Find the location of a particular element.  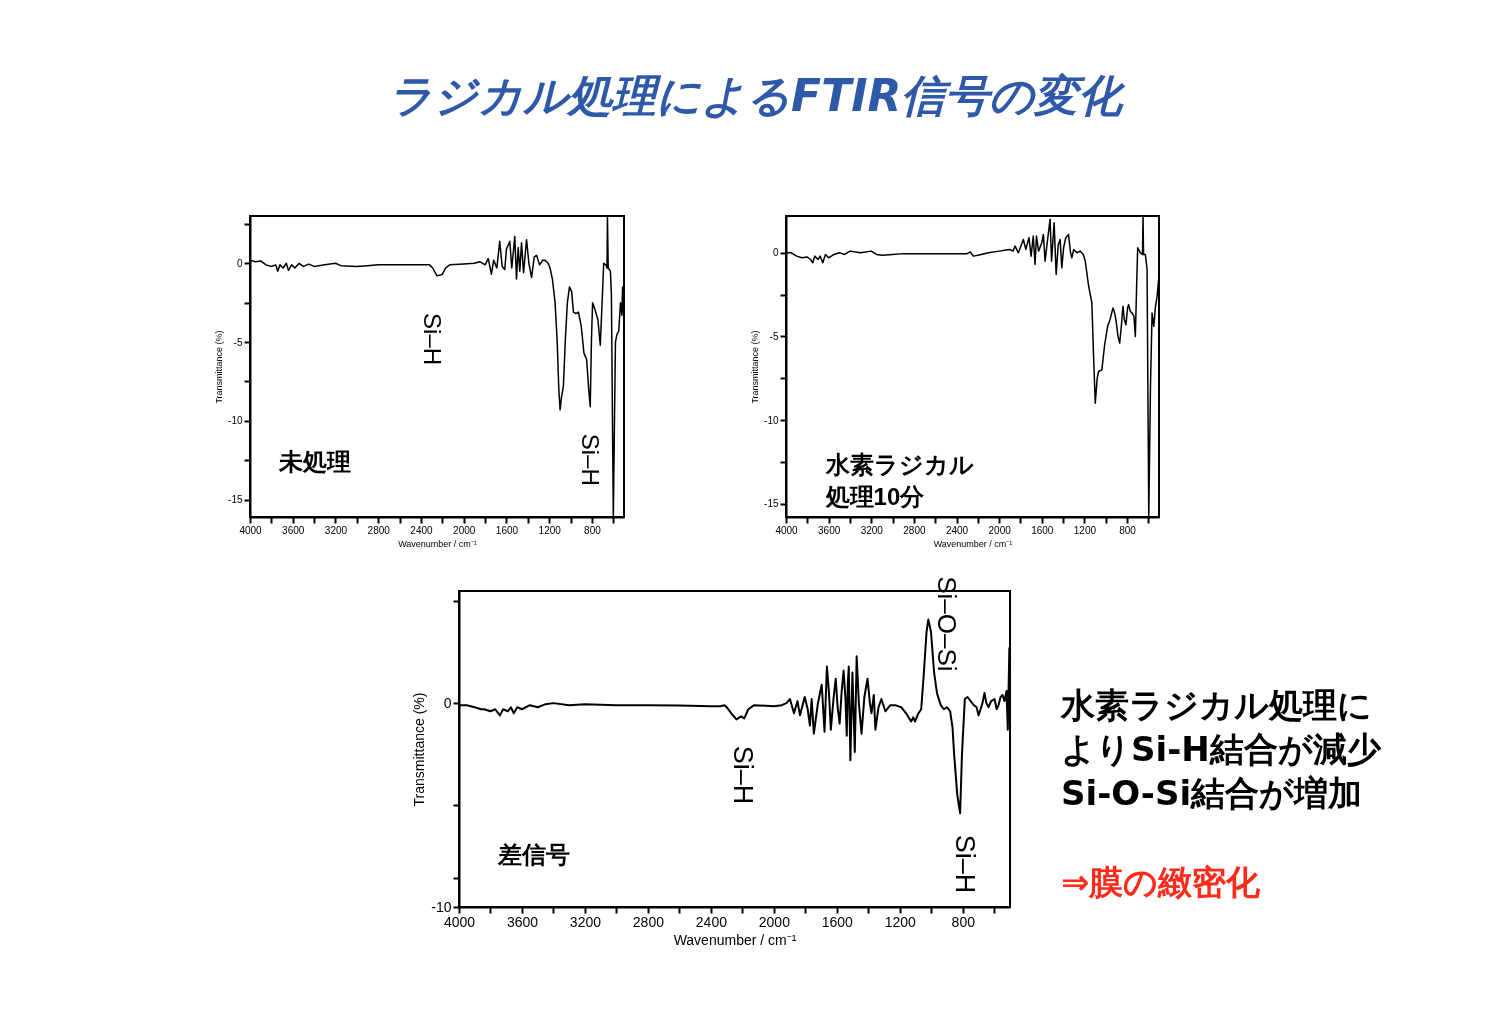

text: ⇒膜の緻密化 is located at coordinates (1161, 882).